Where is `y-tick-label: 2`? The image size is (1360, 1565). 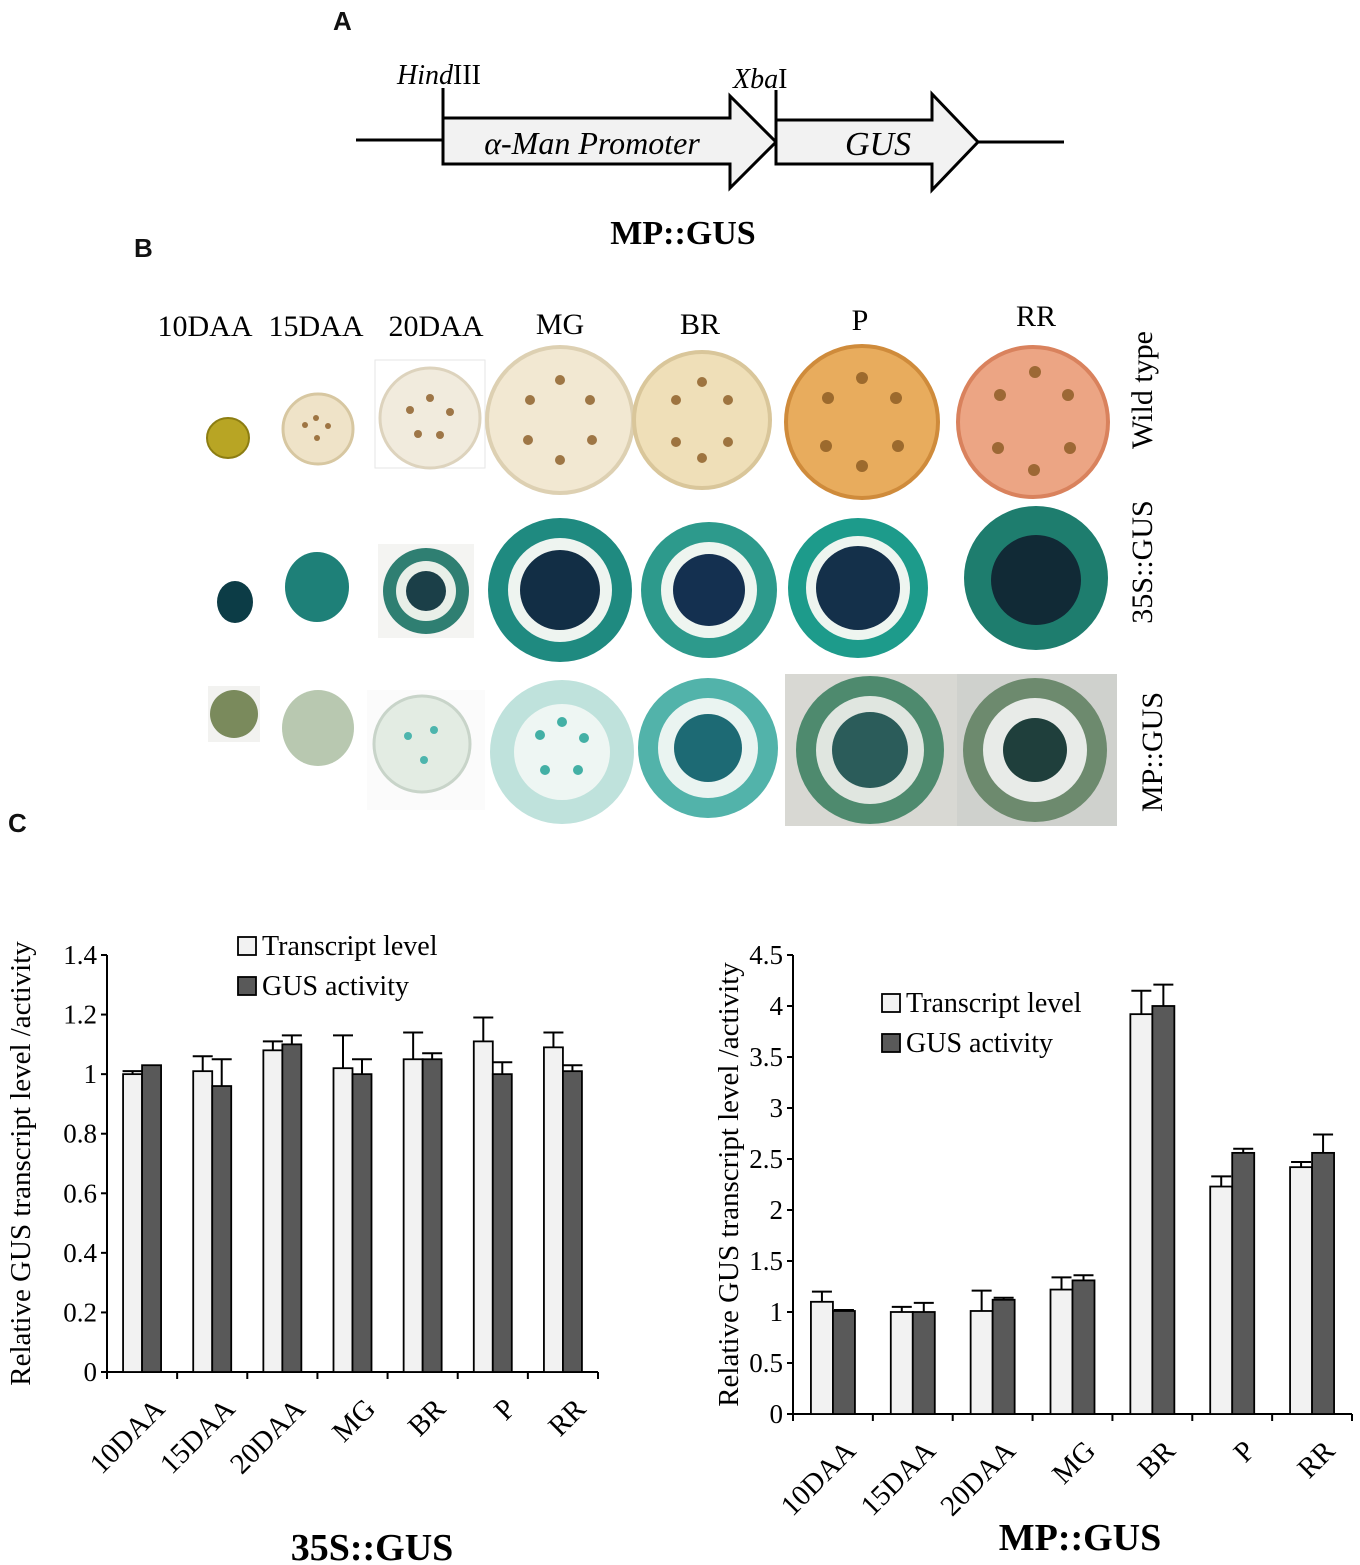
y-tick-label: 2 is located at coordinates (777, 1210).